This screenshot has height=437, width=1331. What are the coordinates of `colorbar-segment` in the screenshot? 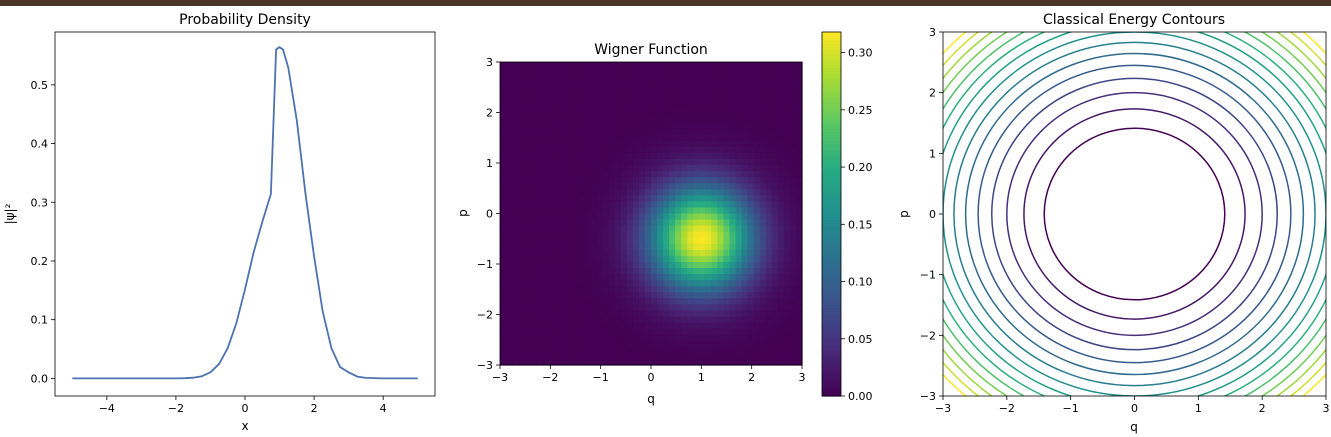 It's located at (831, 91).